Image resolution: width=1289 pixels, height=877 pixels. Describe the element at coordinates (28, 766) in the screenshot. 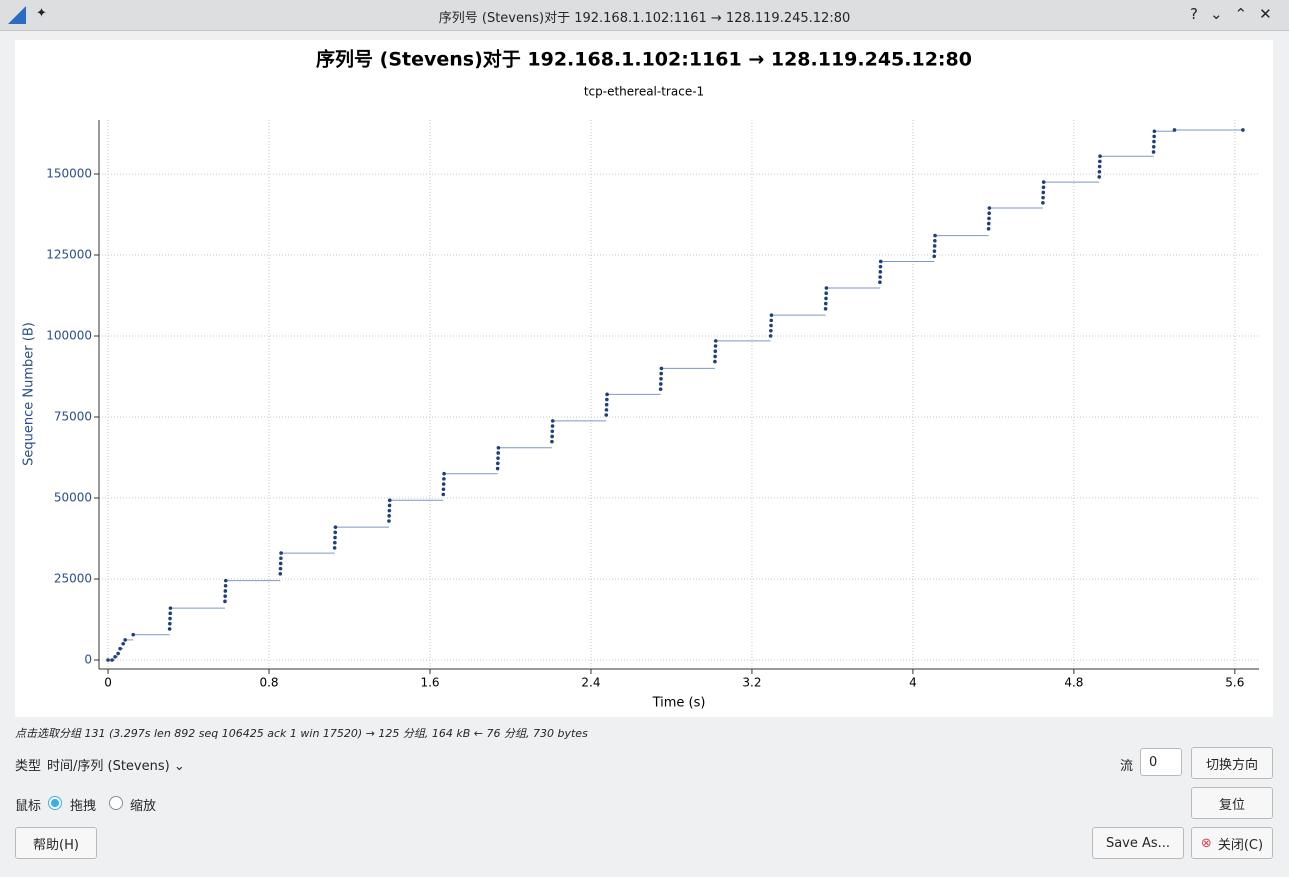

I see `type-label: 类型` at that location.